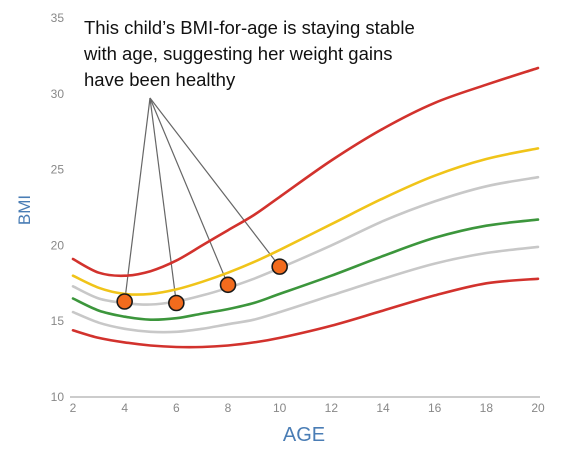  What do you see at coordinates (160, 79) in the screenshot?
I see `annotation-line-3: have been healthy` at bounding box center [160, 79].